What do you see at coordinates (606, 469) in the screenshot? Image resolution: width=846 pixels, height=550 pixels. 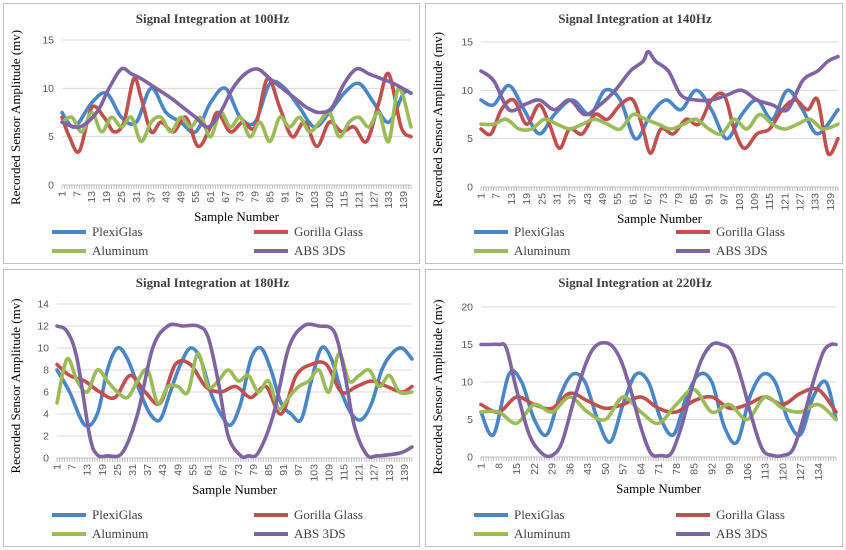 I see `x-tick-label: 50` at bounding box center [606, 469].